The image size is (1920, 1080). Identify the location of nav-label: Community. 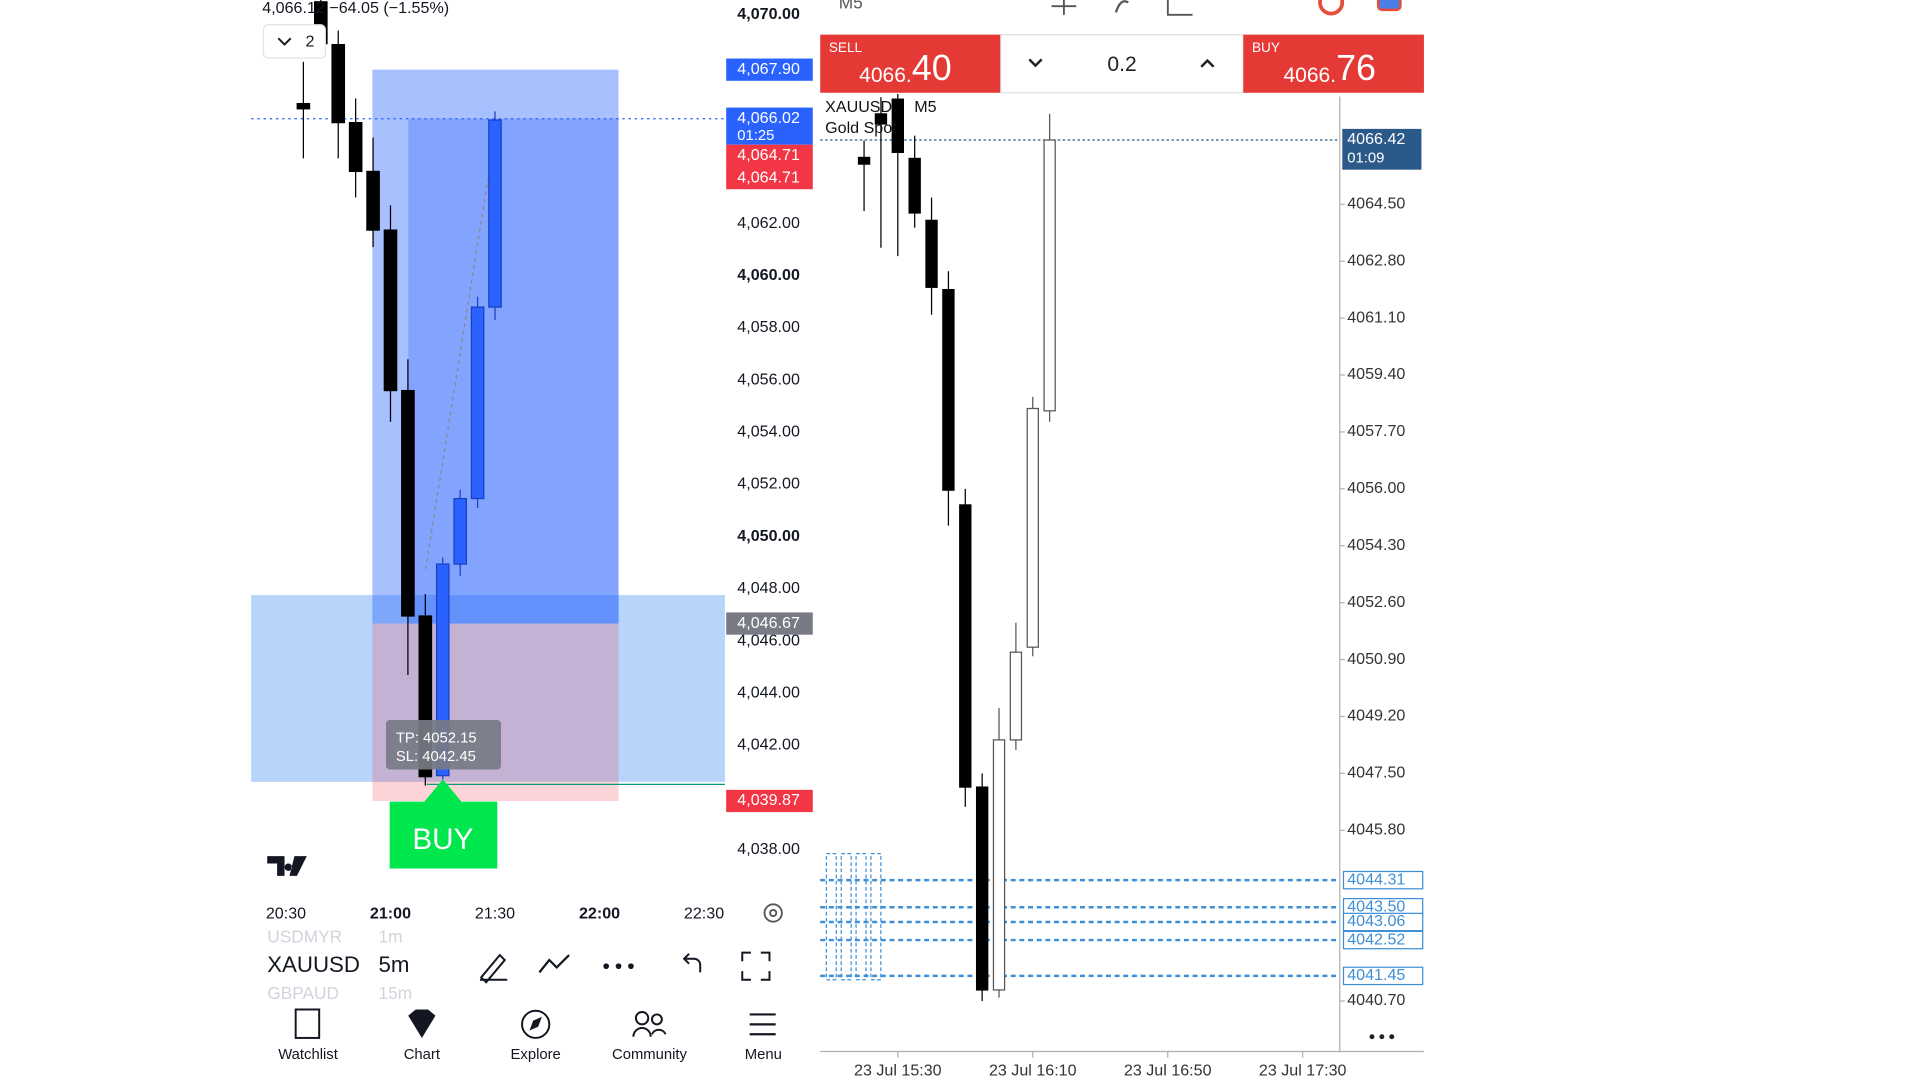
(650, 1055).